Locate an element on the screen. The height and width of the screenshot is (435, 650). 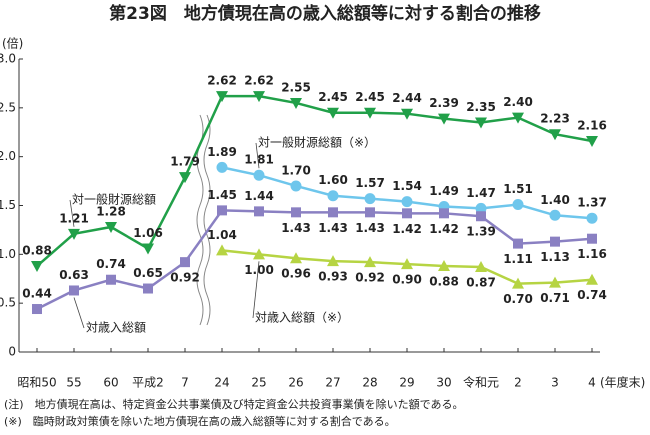
x-tick-label: 29 is located at coordinates (406, 383).